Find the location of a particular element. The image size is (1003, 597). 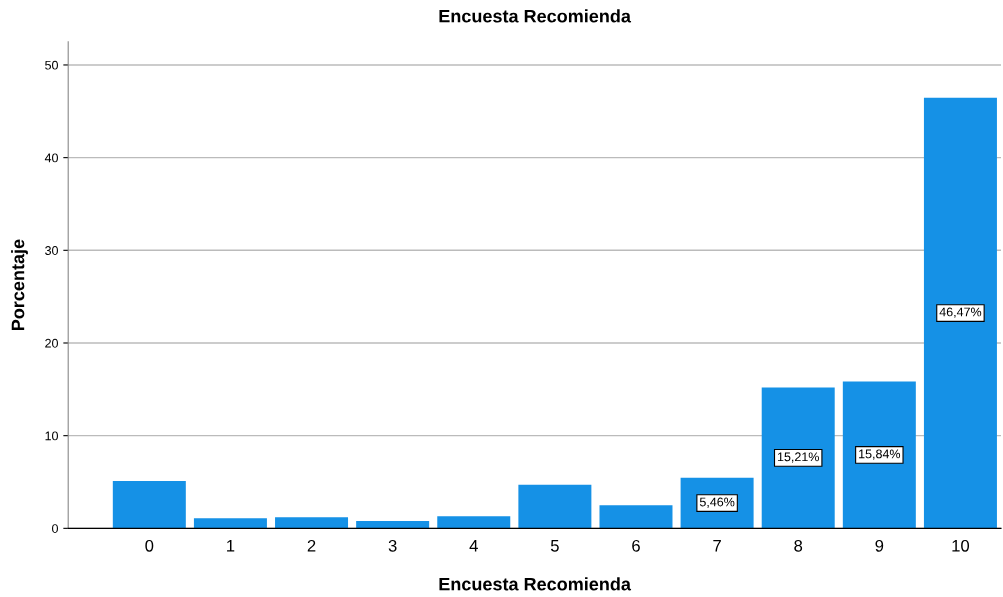

x-tick-label: 10 is located at coordinates (961, 545).